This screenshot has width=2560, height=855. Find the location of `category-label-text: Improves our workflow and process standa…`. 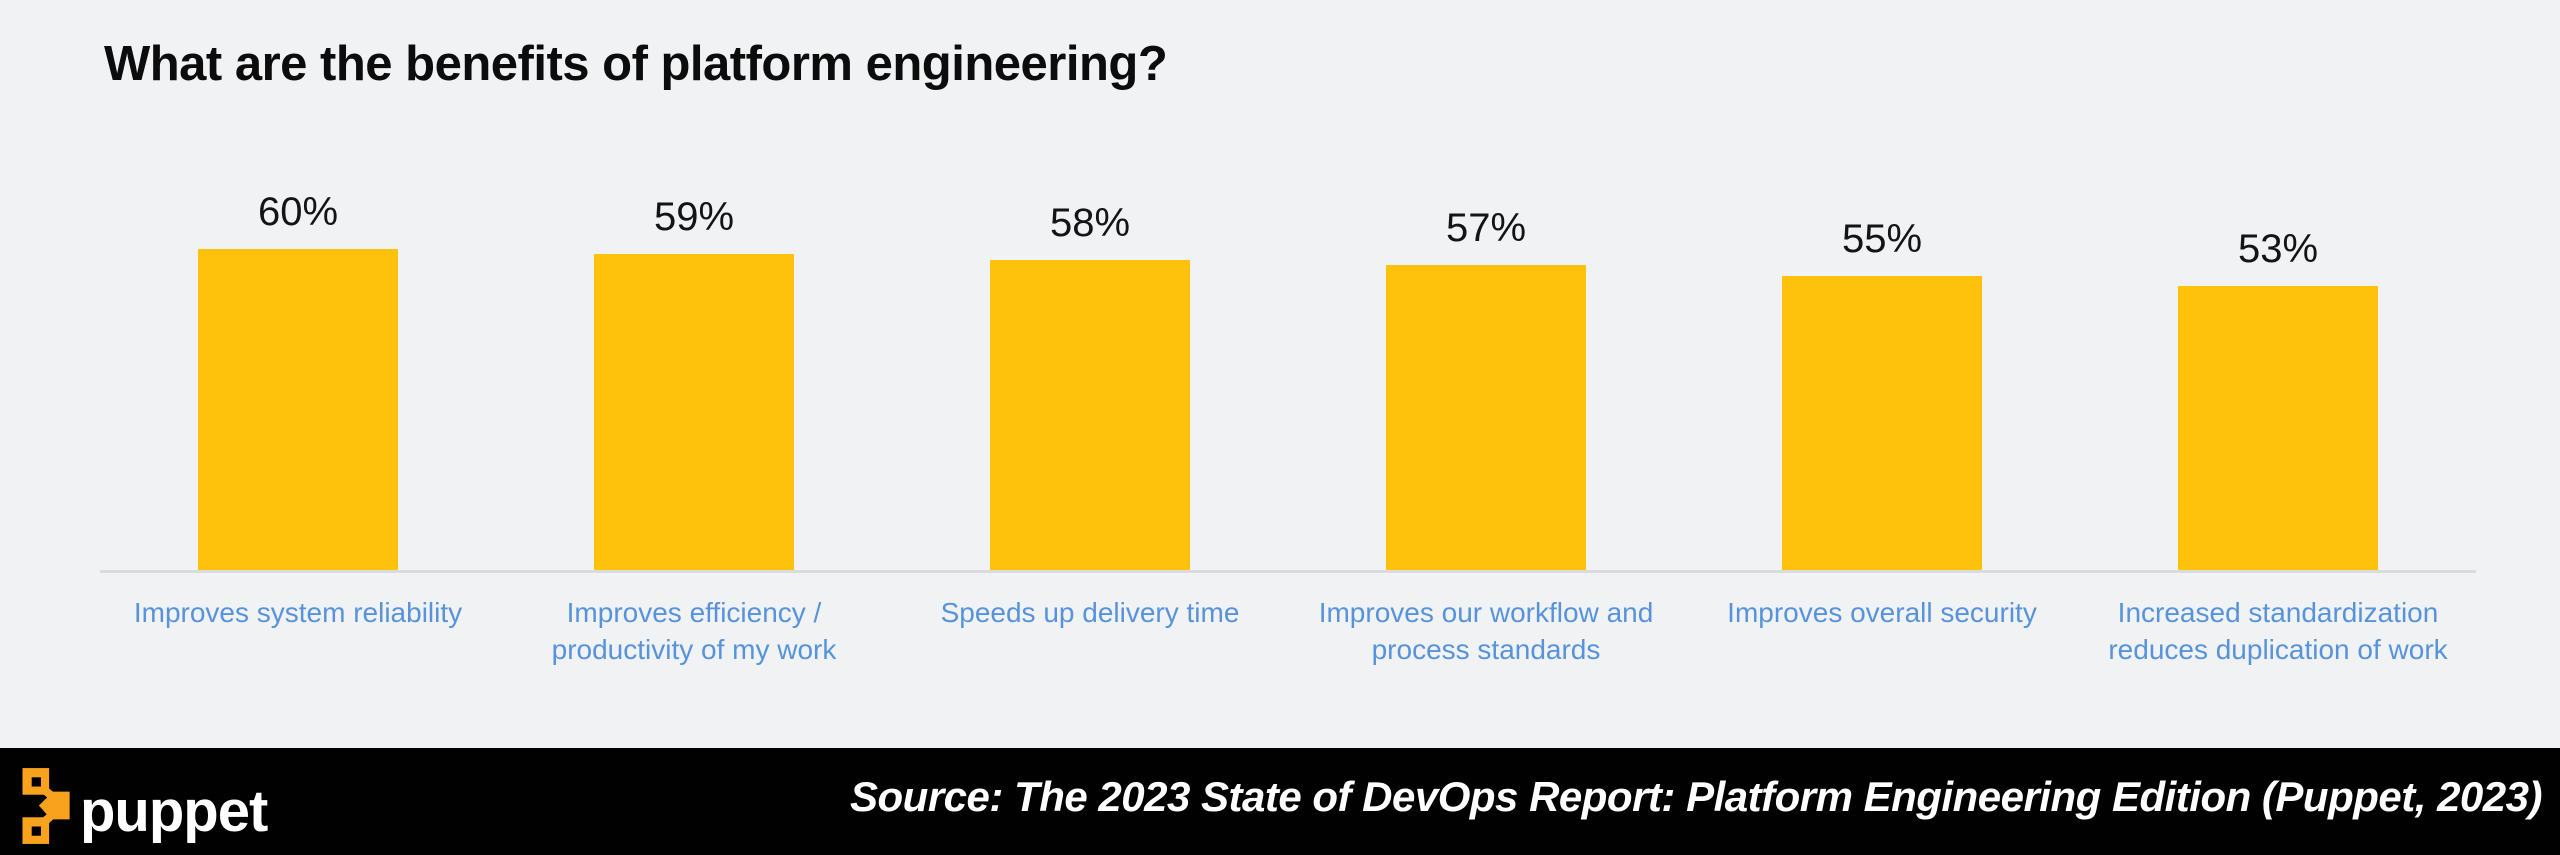

category-label-text: Improves our workflow and process standa… is located at coordinates (1486, 631).